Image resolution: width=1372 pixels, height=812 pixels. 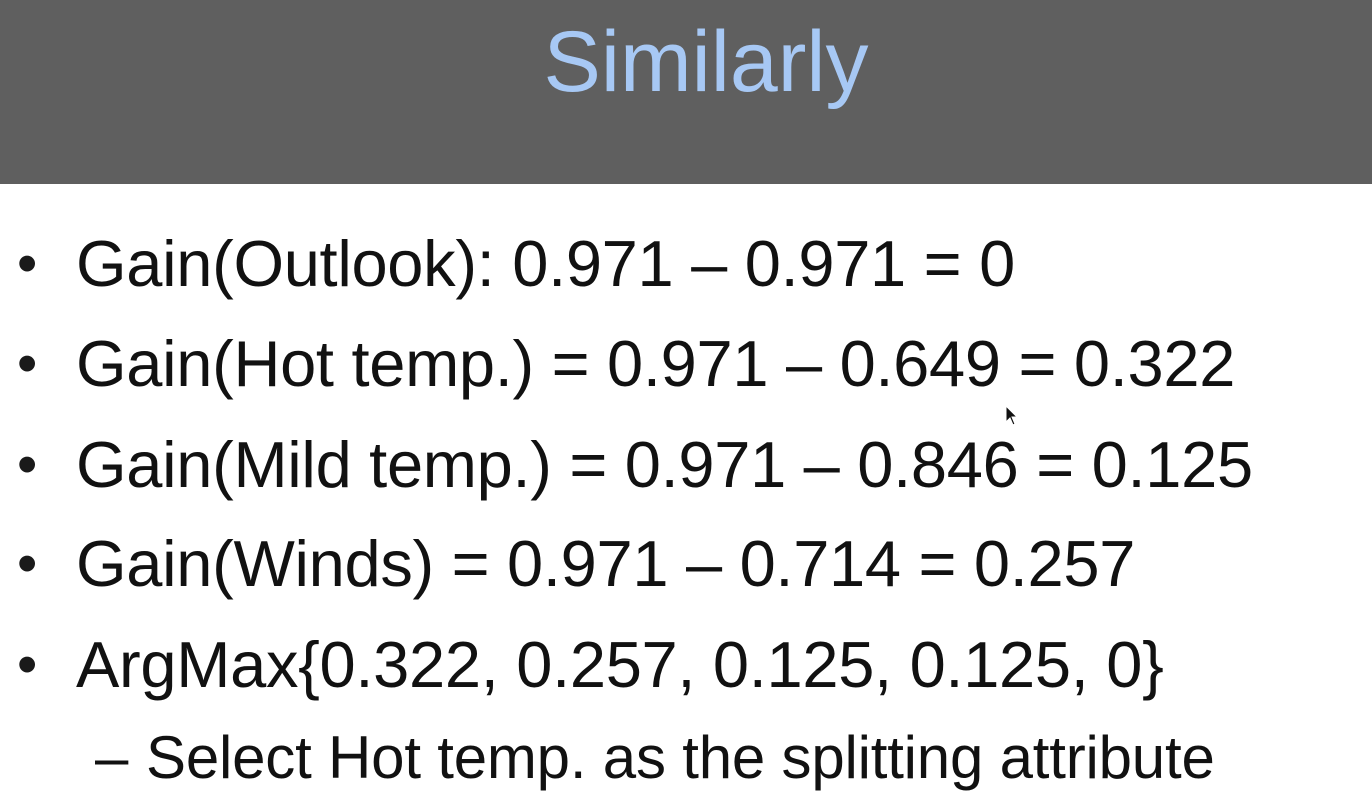 What do you see at coordinates (706, 62) in the screenshot?
I see `slide-title: Similarly` at bounding box center [706, 62].